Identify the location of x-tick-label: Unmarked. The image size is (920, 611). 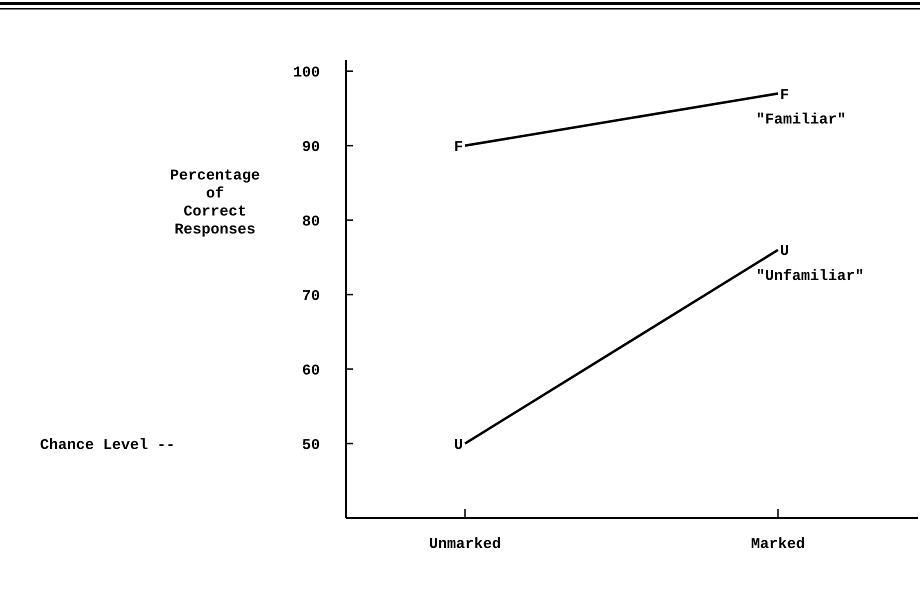
(465, 544).